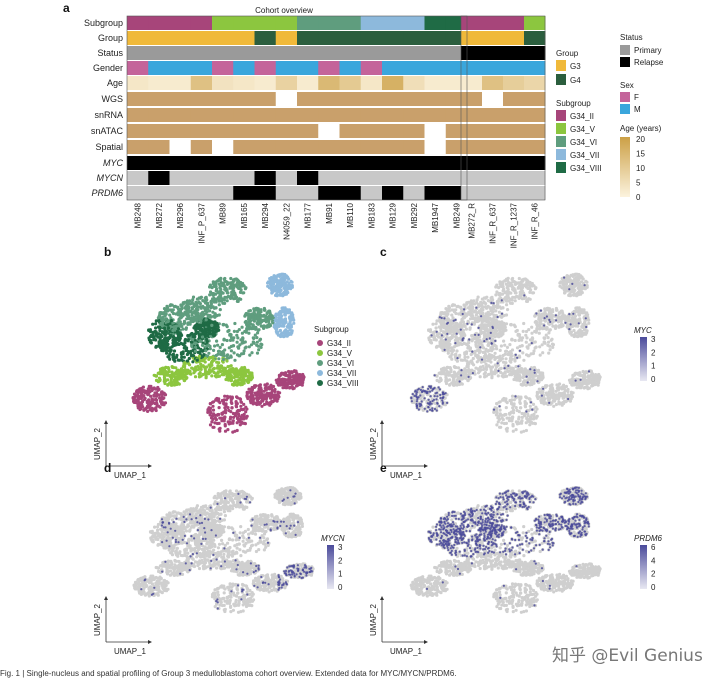 The height and width of the screenshot is (679, 720). I want to click on legend-group-label: G3, so click(575, 66).